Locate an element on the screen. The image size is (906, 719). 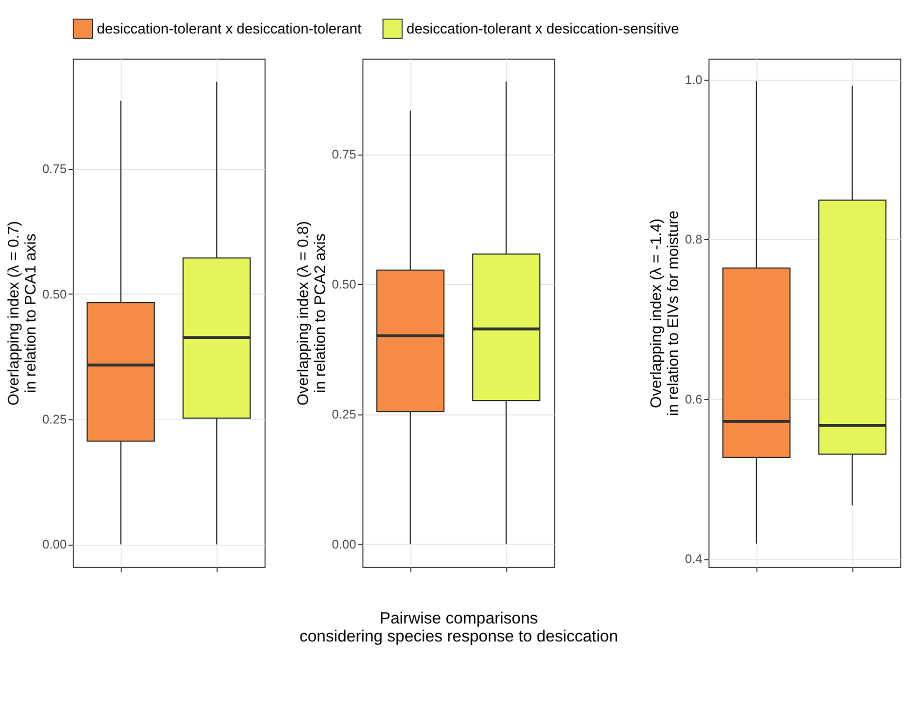
x-axis-title: Pairwise comparisons considering species response to desiccation is located at coordinates (458, 627).